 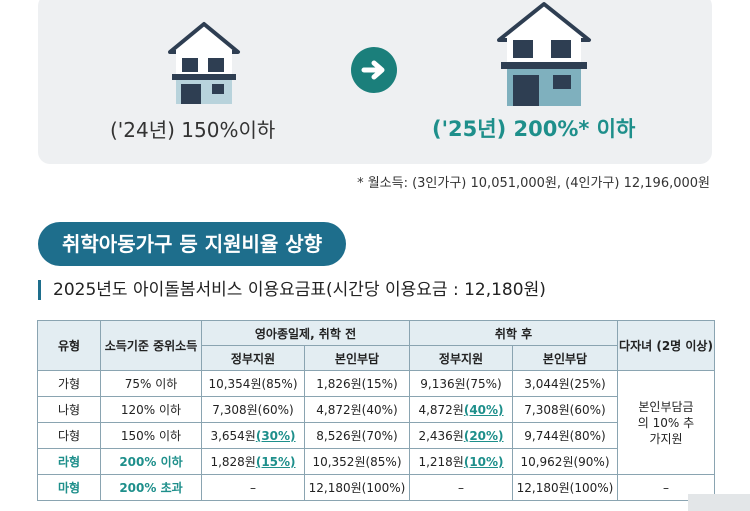 I want to click on pre-gov-cell: 3,654원(30%), so click(x=253, y=435).